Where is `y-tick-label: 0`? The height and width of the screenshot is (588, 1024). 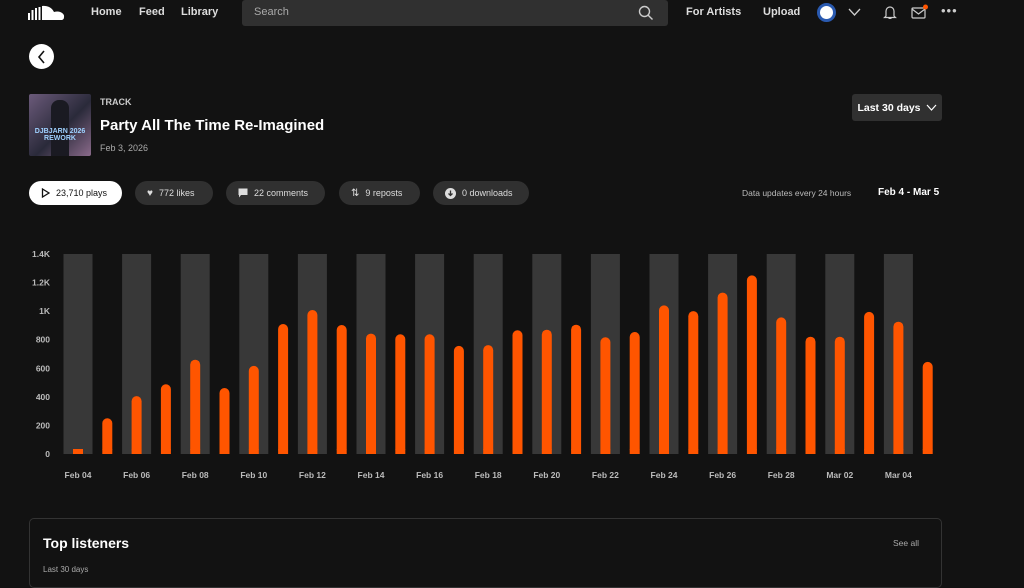
y-tick-label: 0 is located at coordinates (47, 454).